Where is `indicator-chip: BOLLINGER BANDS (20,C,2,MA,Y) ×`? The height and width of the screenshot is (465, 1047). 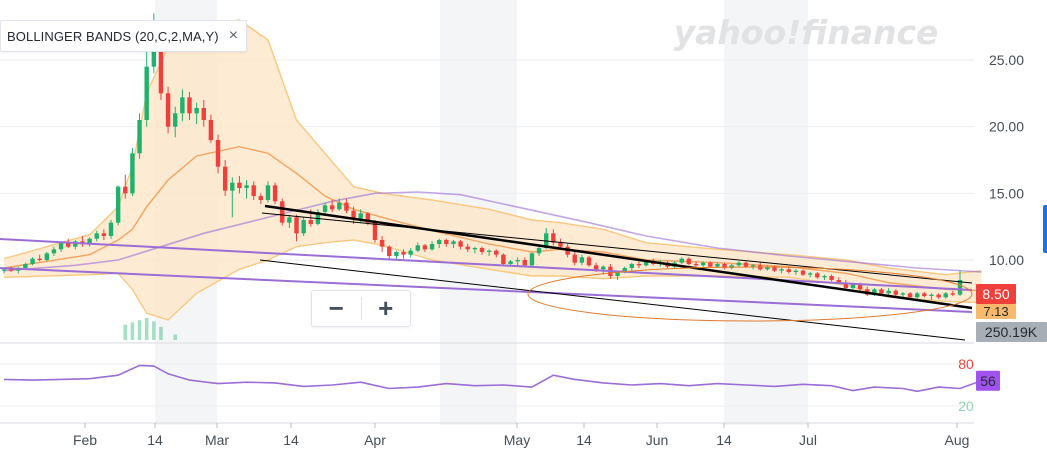
indicator-chip: BOLLINGER BANDS (20,C,2,MA,Y) × is located at coordinates (124, 36).